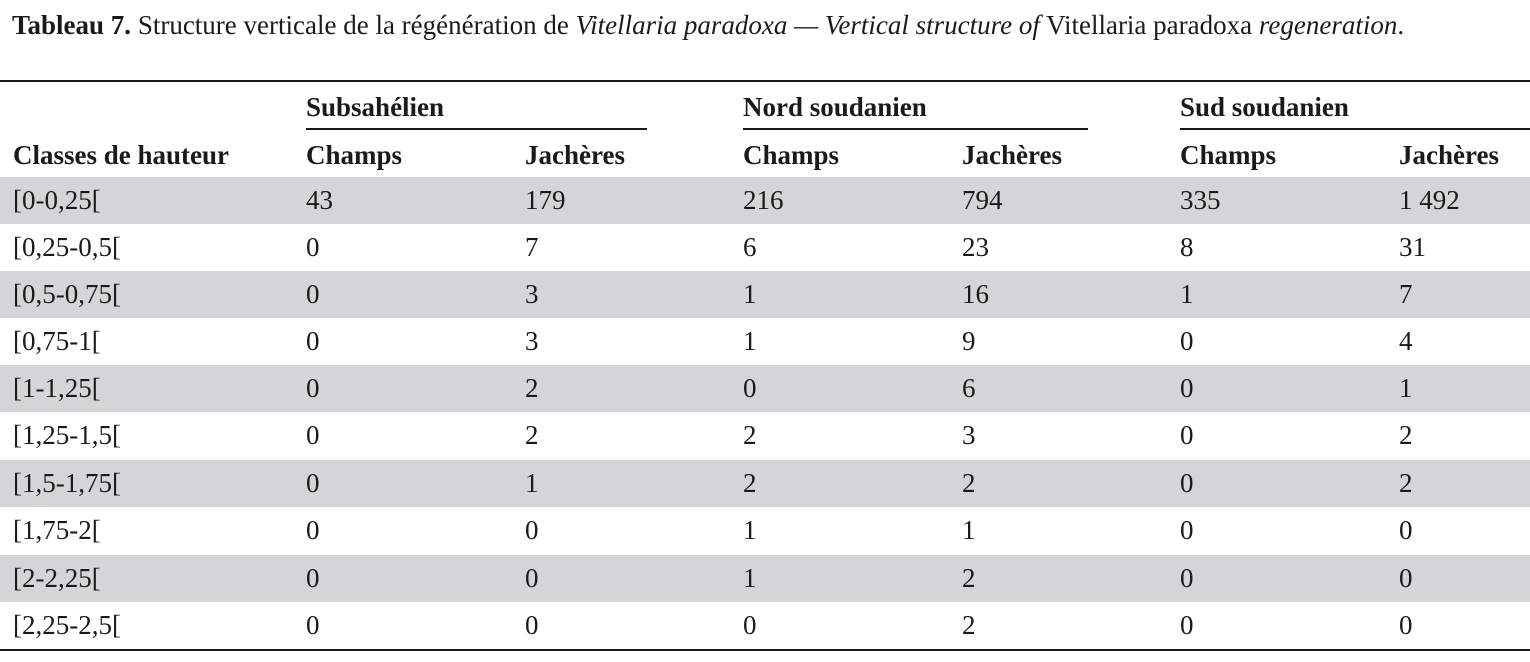 The width and height of the screenshot is (1530, 662). I want to click on group-header-subsahelien: Subsahélien, so click(375, 107).